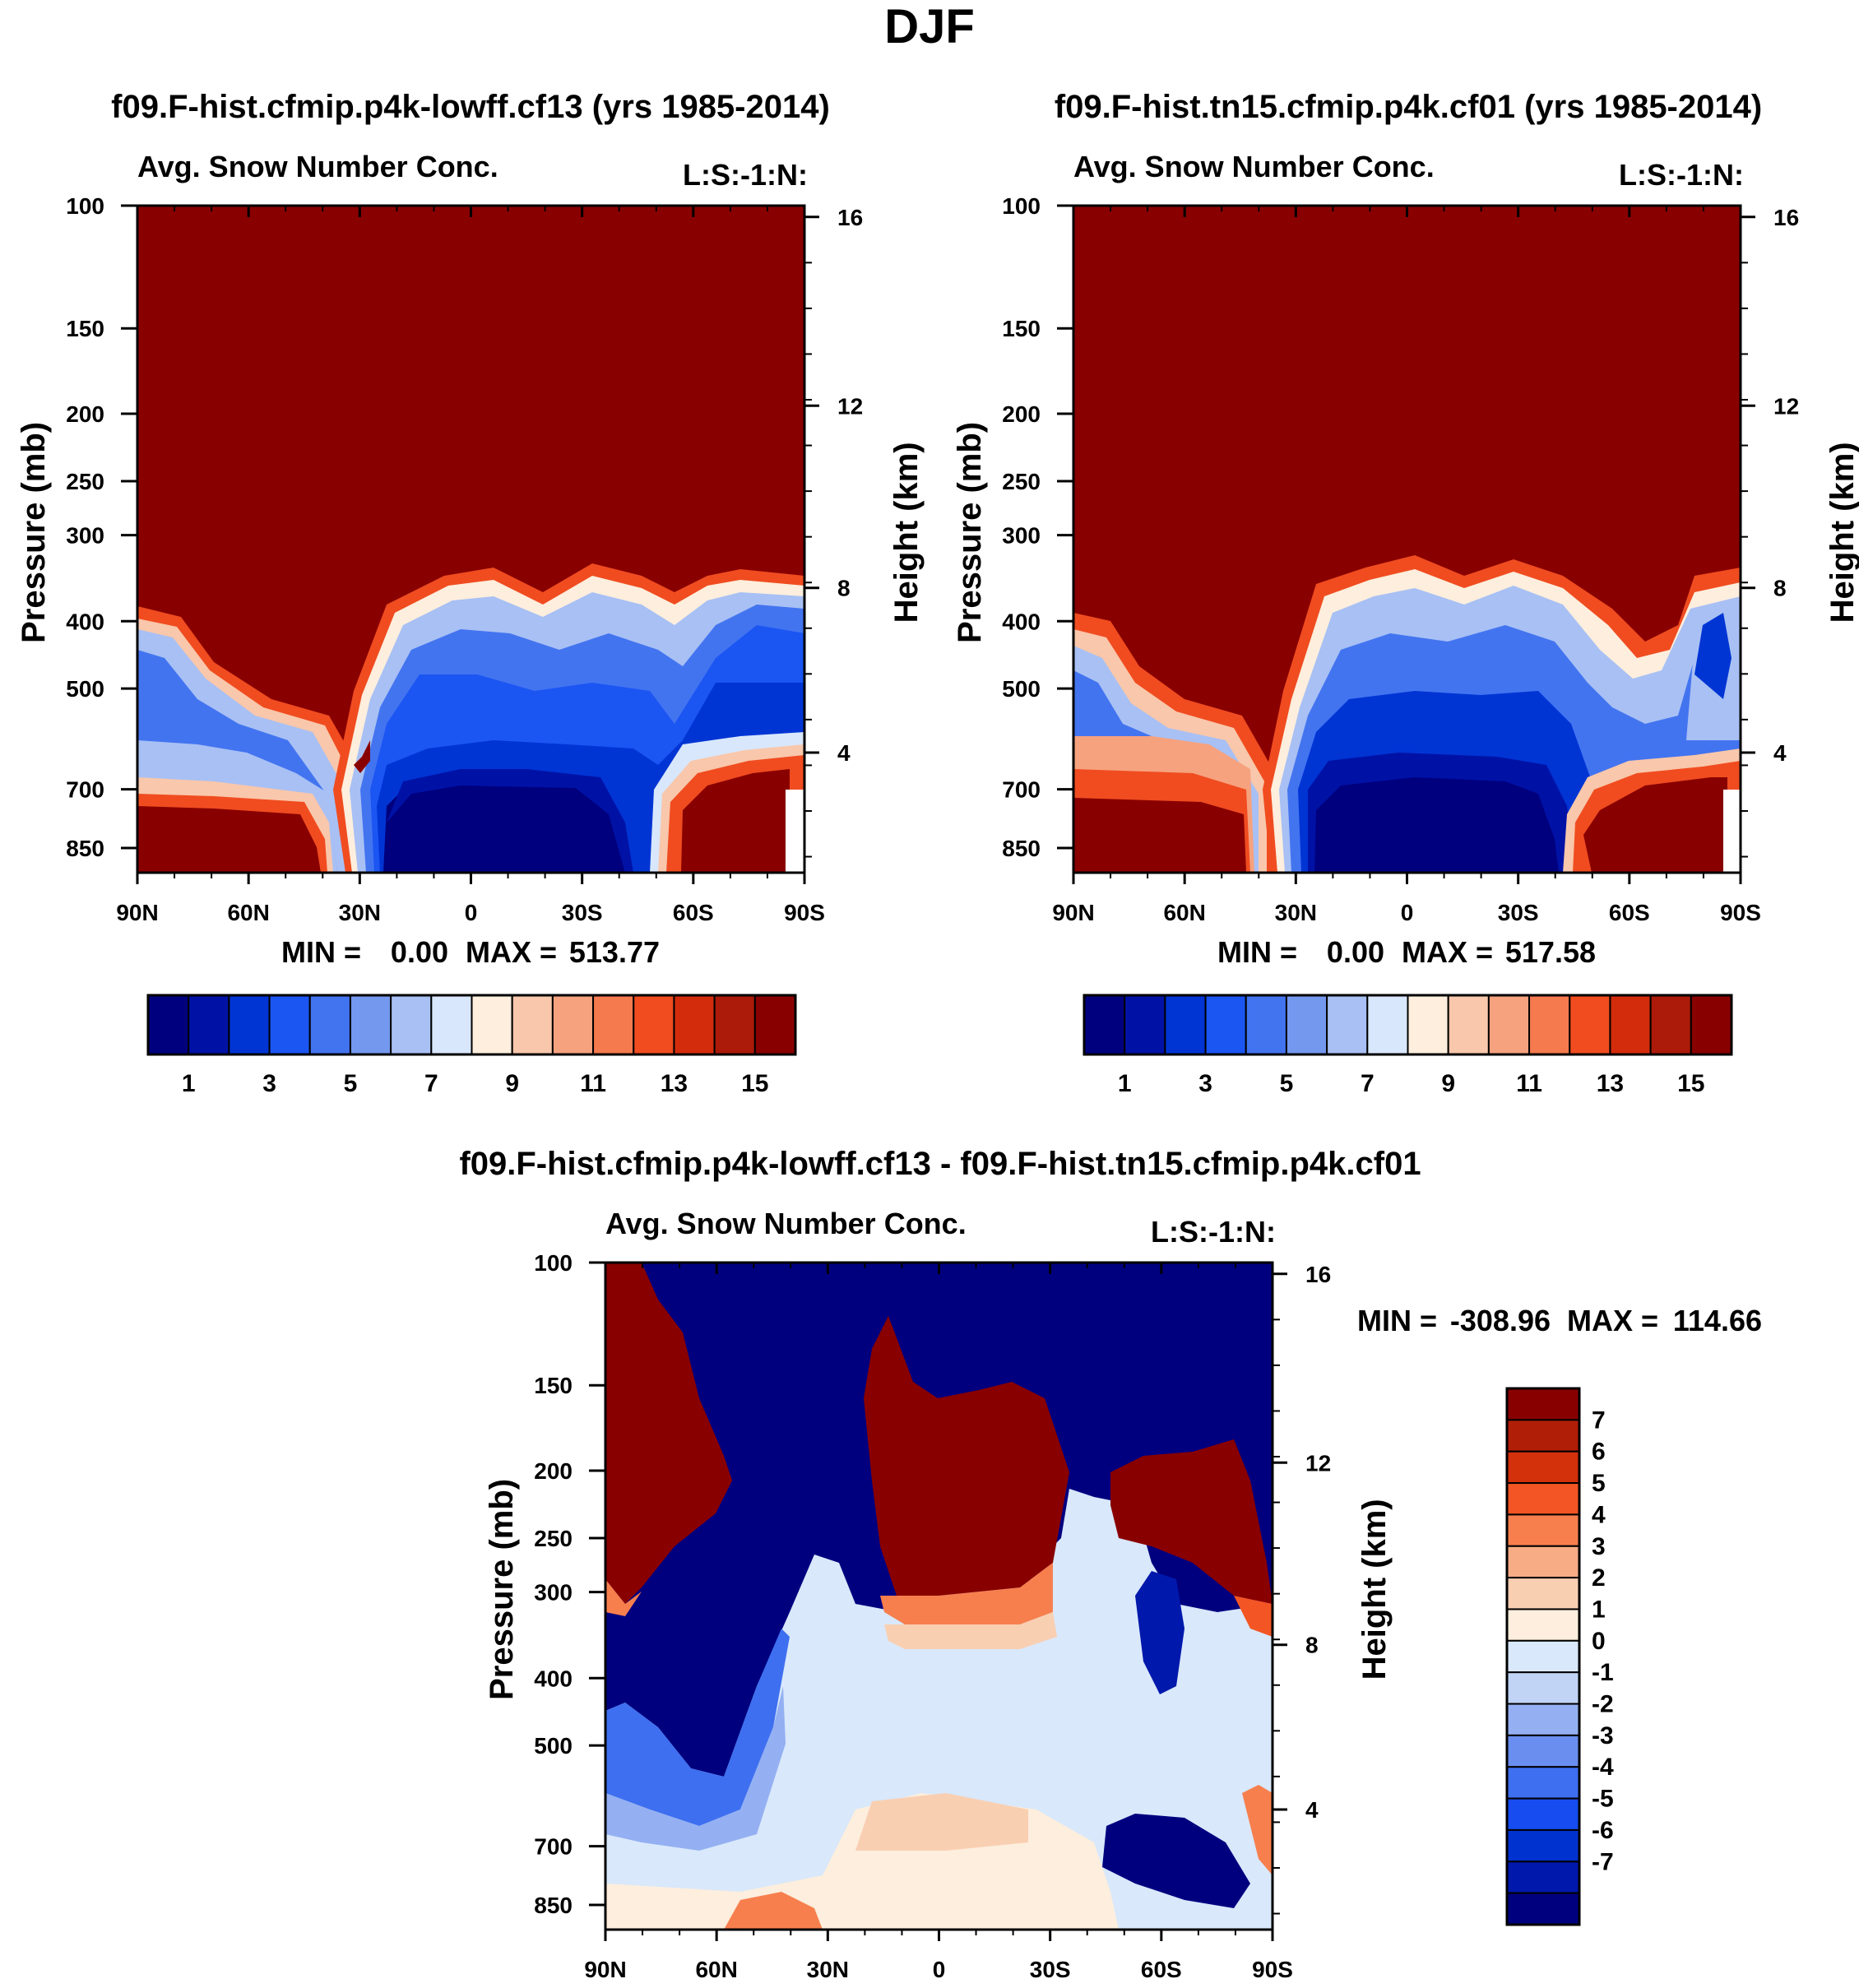 Image resolution: width=1859 pixels, height=1988 pixels. Describe the element at coordinates (1021, 849) in the screenshot. I see `y-tick-label: 850` at that location.